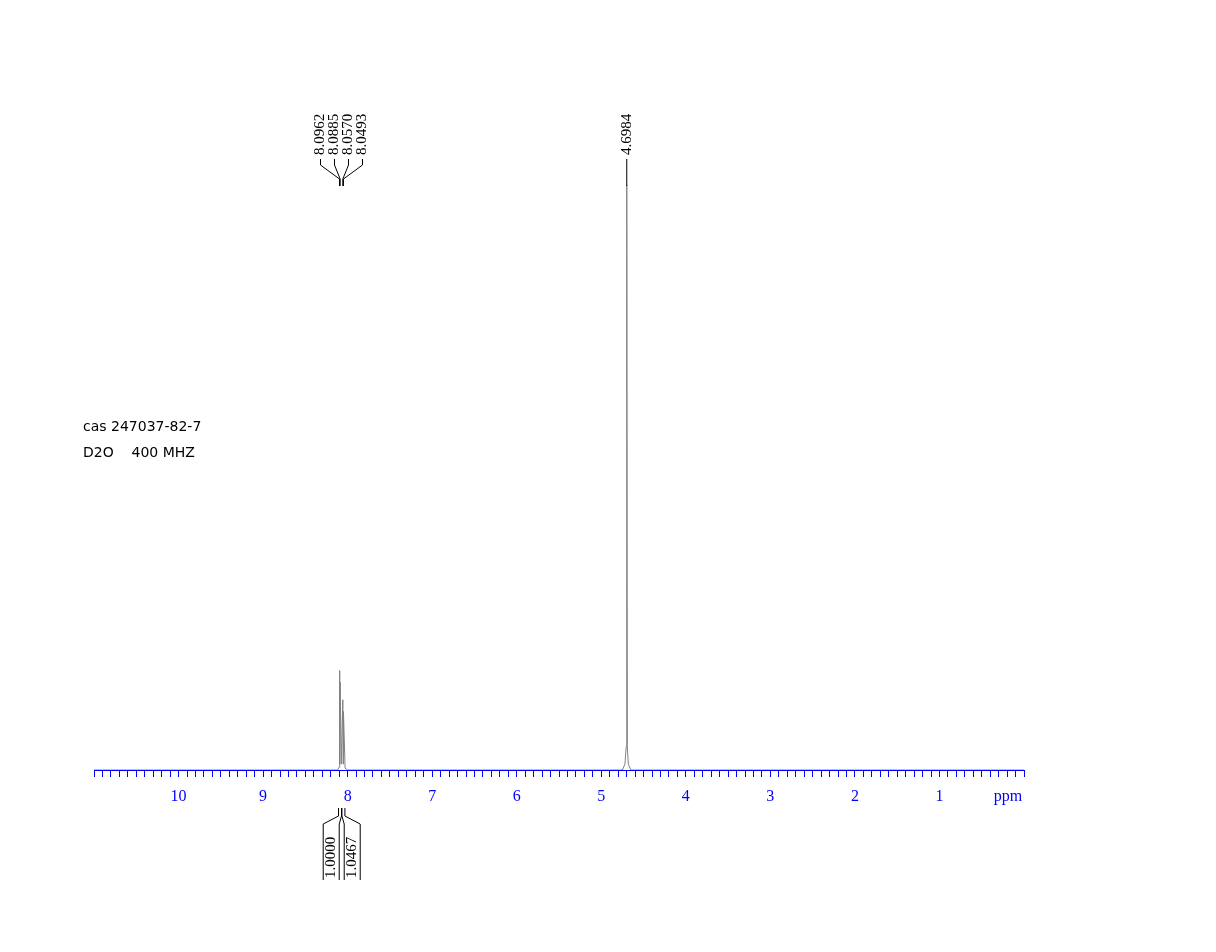  Describe the element at coordinates (770, 795) in the screenshot. I see `x-tick-label: 3` at that location.